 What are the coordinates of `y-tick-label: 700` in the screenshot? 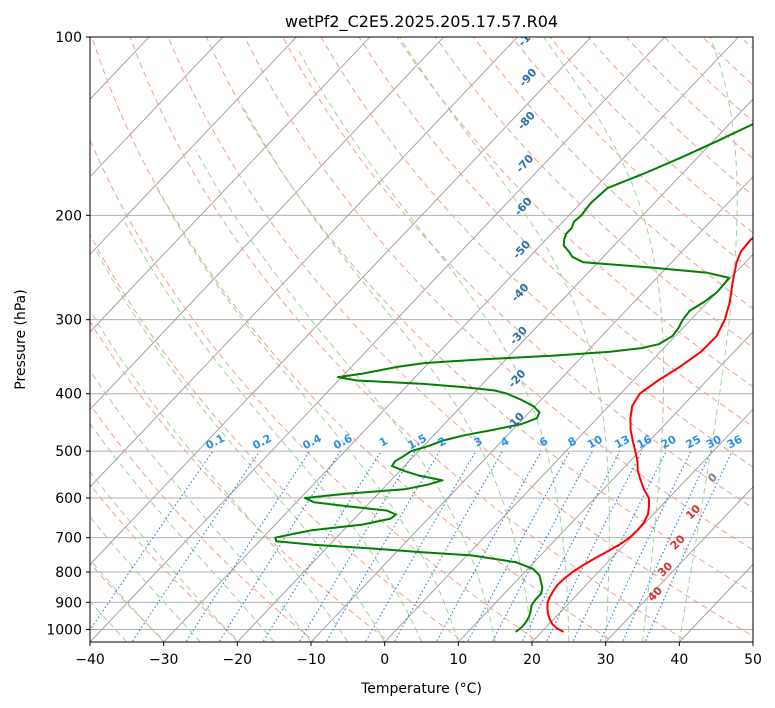 It's located at (68, 539).